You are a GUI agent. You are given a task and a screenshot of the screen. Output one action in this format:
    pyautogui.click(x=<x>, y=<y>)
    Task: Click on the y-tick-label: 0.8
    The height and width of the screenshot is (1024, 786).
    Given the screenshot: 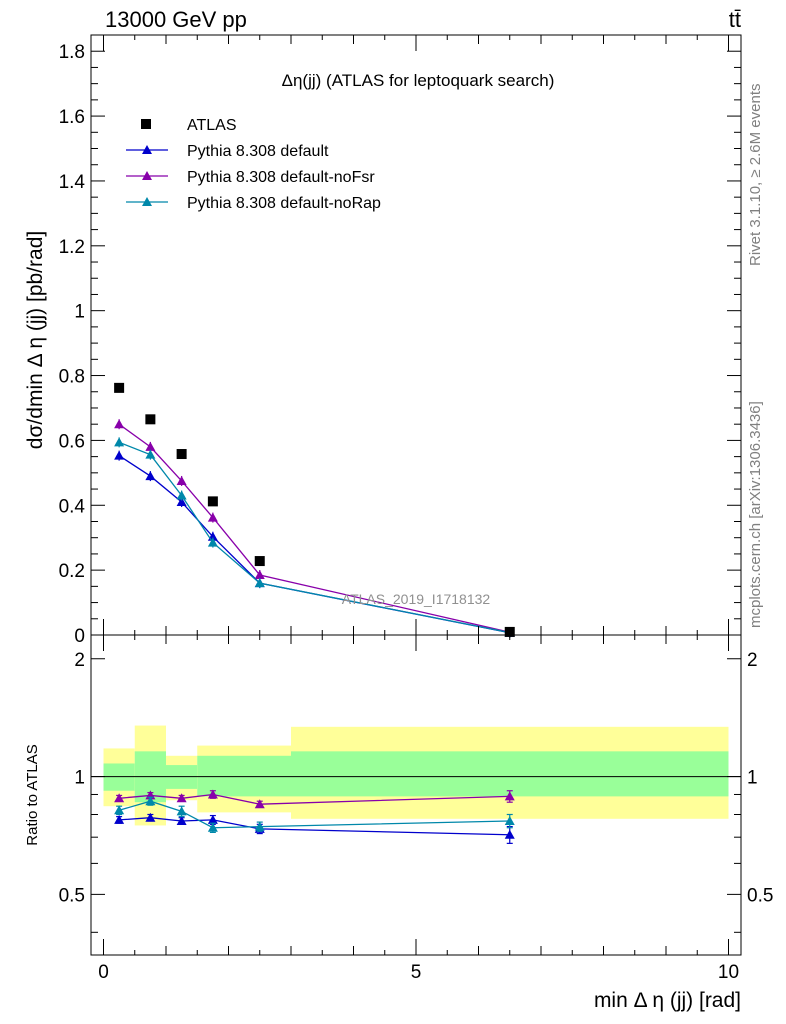 What is the action you would take?
    pyautogui.click(x=72, y=377)
    